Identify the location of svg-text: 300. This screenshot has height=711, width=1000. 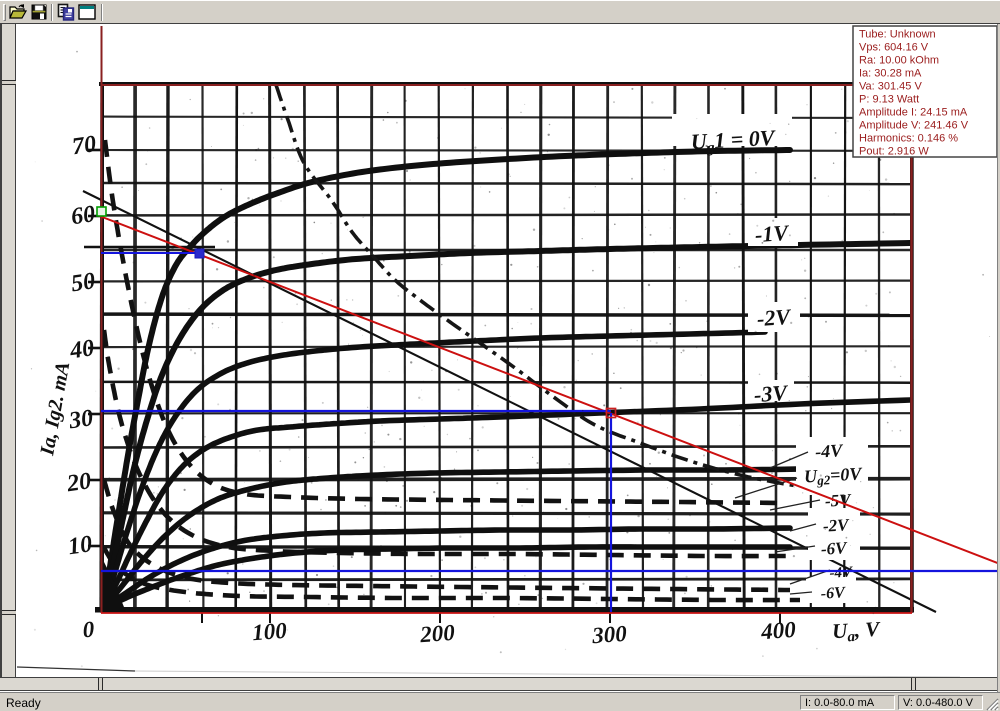
(609, 634).